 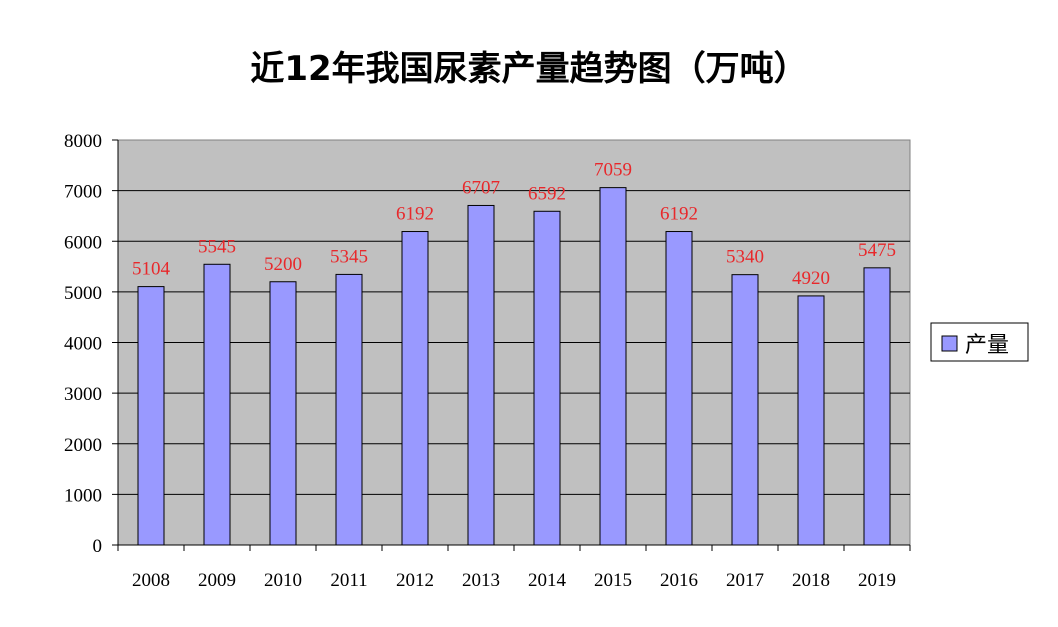 I want to click on y-tick-label: 6000, so click(x=83, y=242).